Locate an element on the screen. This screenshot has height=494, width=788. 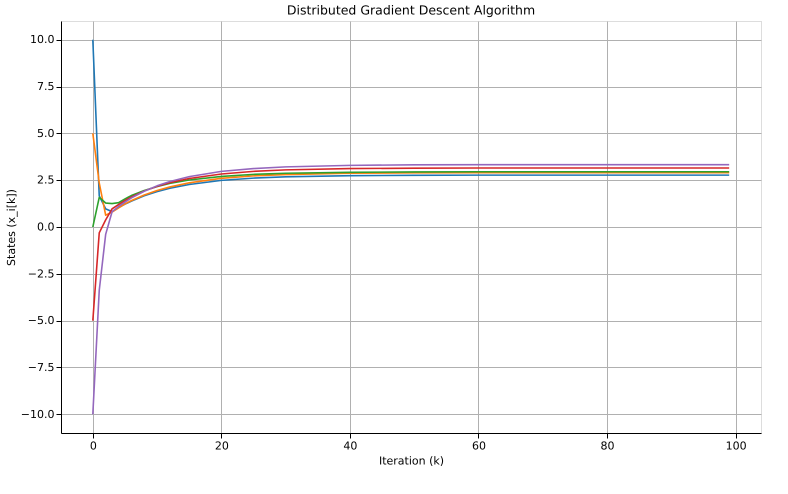
y-tick-label: 7.5 is located at coordinates (45, 87).